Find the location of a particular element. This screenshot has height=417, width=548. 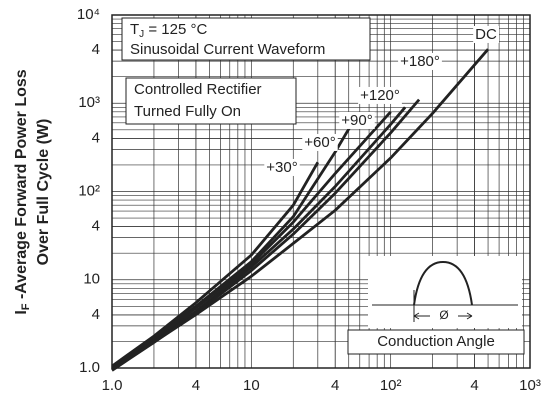

x-tick-label: 10² is located at coordinates (391, 385).